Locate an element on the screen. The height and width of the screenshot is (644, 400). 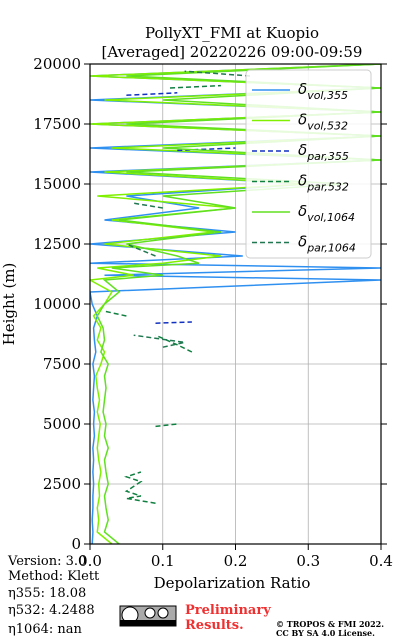
legend-label: δvol,355 is located at coordinates (323, 91).